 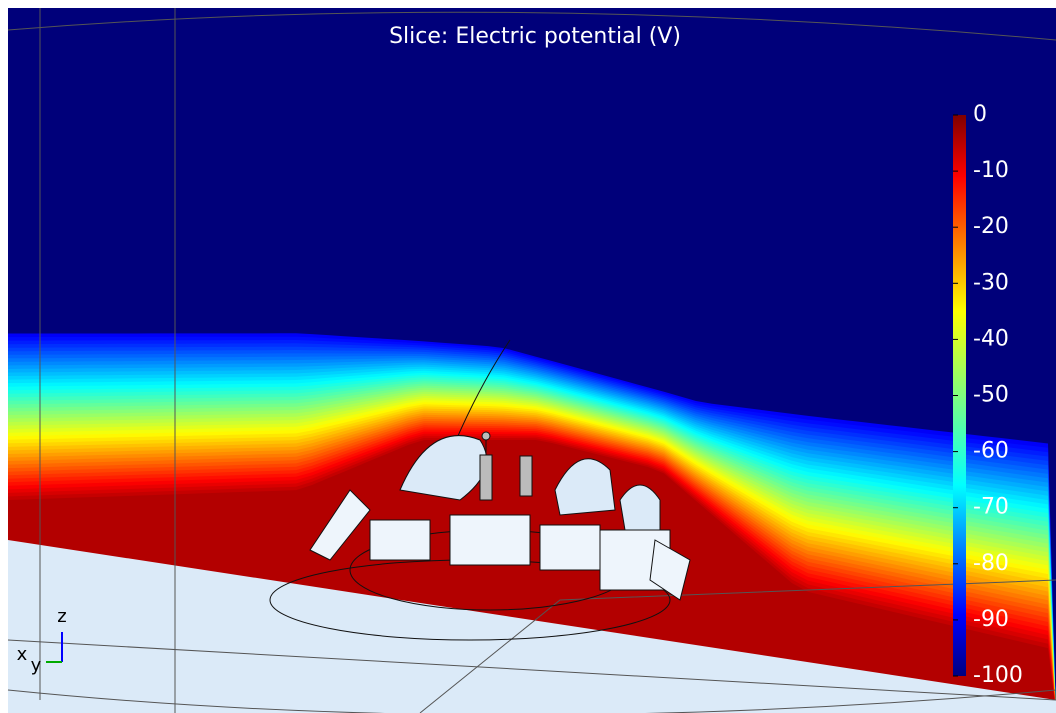 I want to click on colorbar-tick-label: -60, so click(x=991, y=451).